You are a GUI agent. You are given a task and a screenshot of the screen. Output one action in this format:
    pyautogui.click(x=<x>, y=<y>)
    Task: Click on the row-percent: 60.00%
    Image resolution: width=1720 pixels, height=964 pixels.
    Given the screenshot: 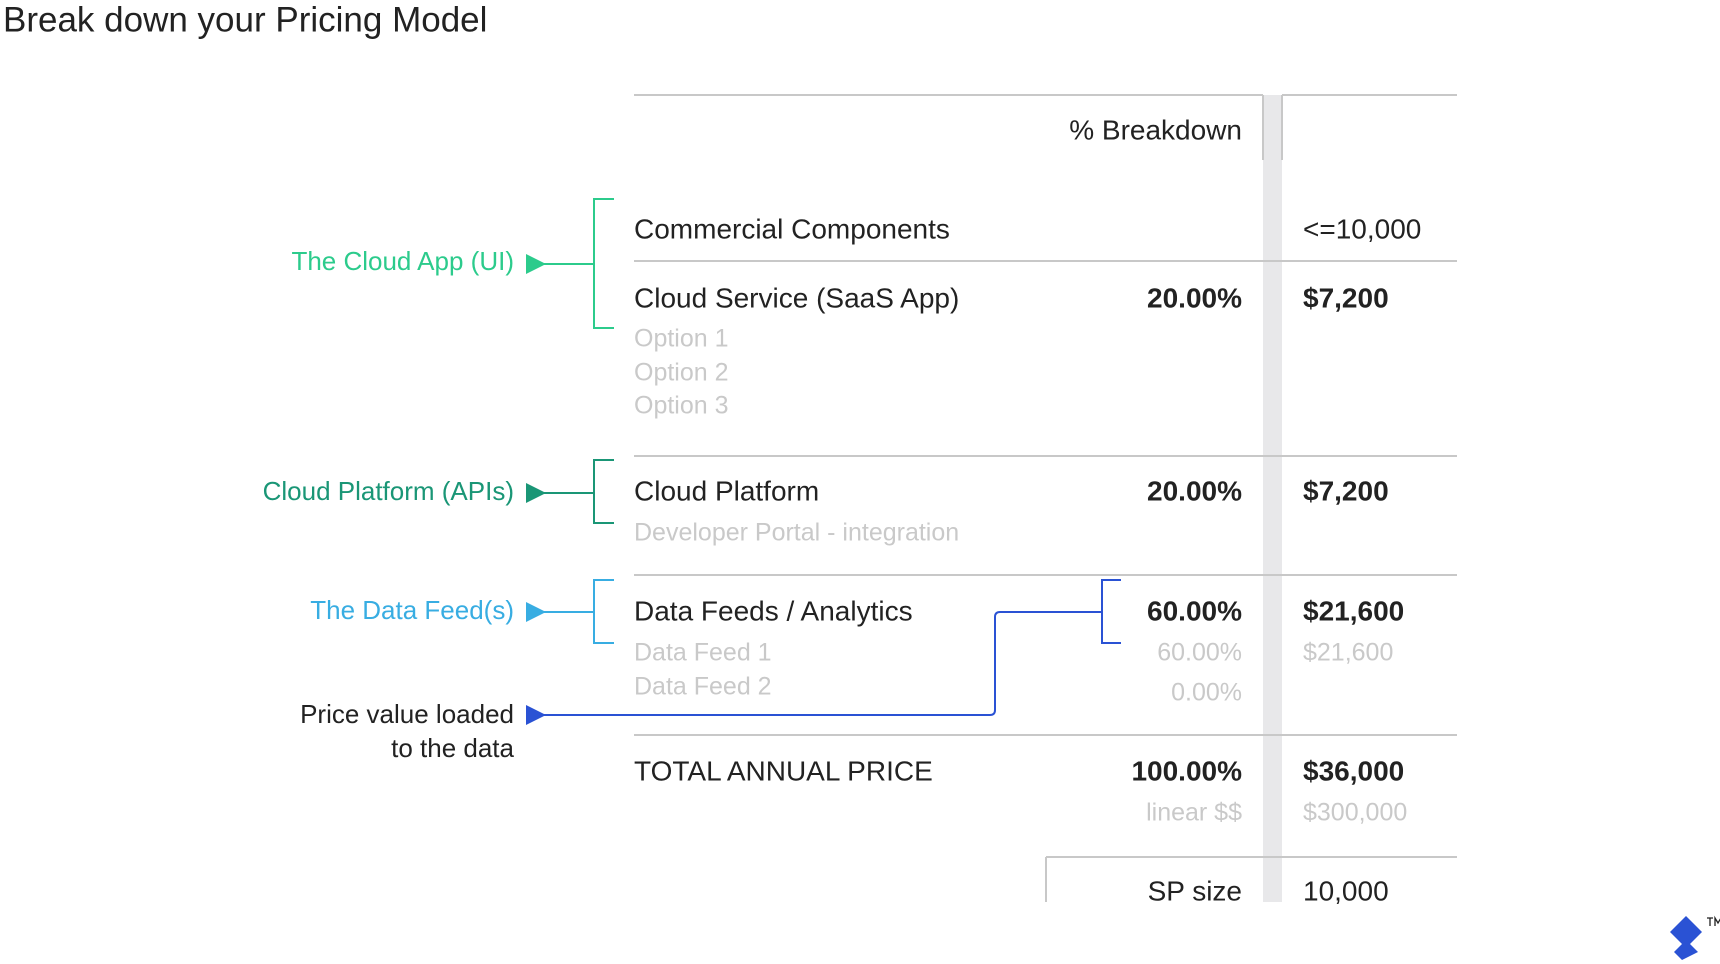 What is the action you would take?
    pyautogui.click(x=1194, y=610)
    